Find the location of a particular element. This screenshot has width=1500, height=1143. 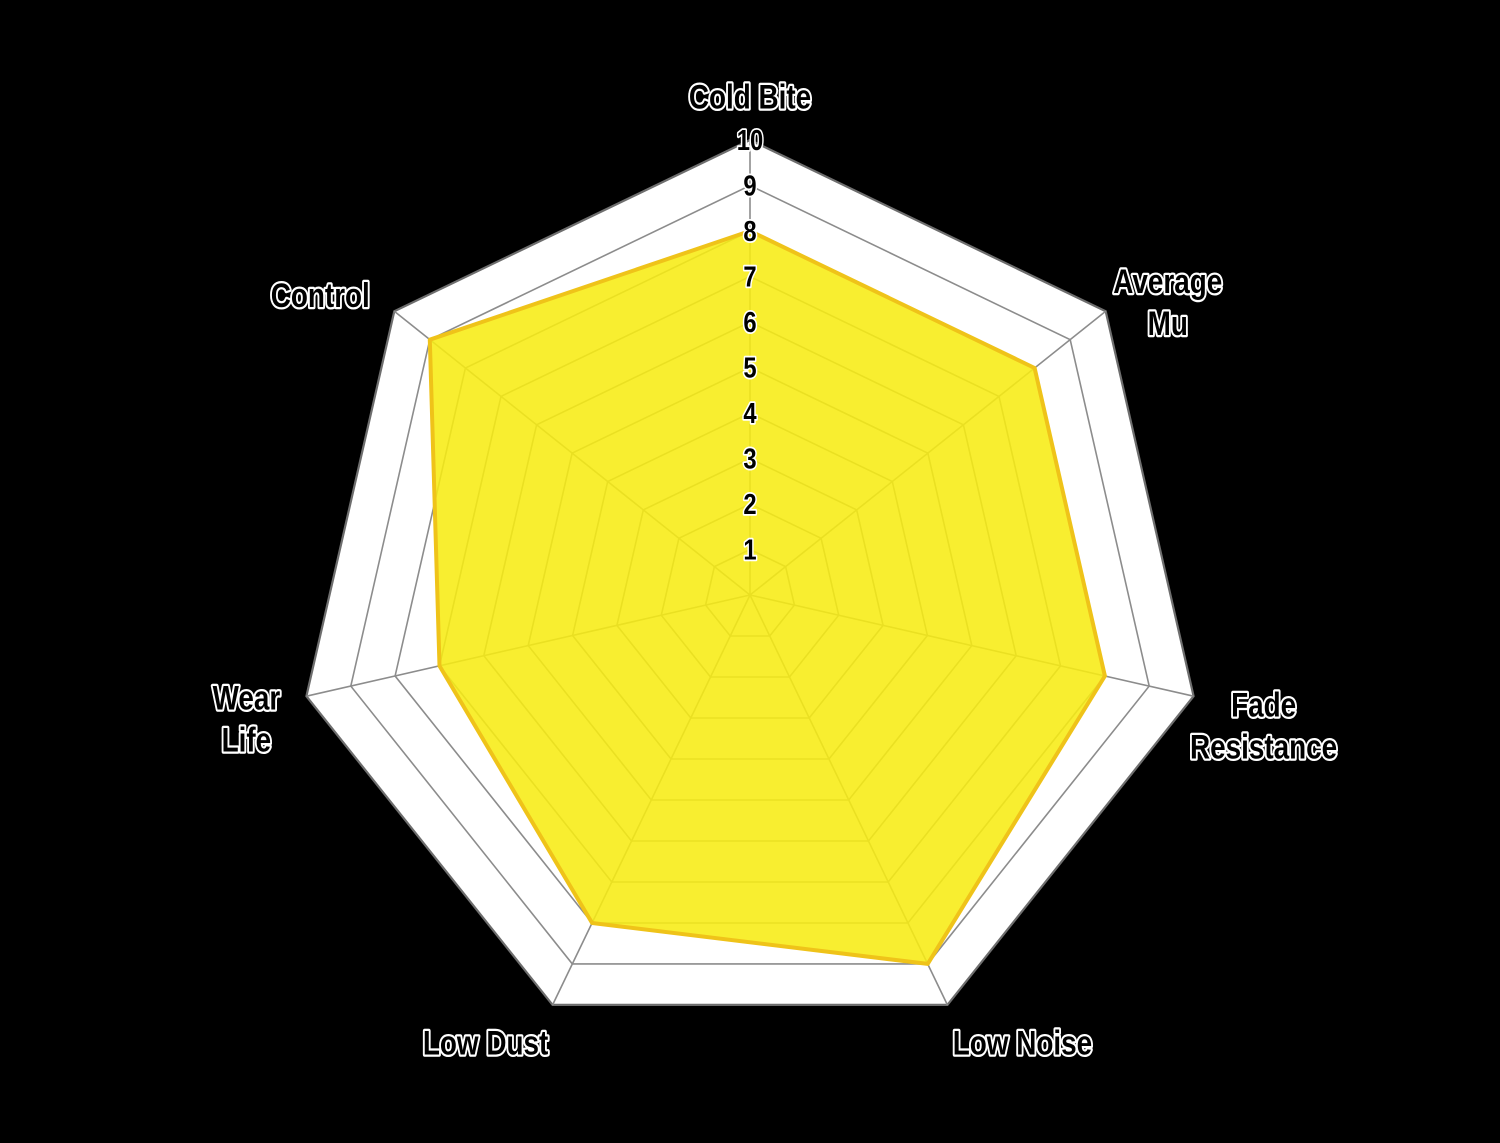

tick-label-6: 6 is located at coordinates (749, 322).